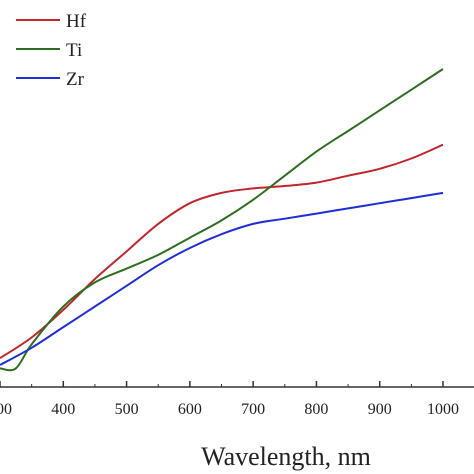 The width and height of the screenshot is (474, 474). Describe the element at coordinates (76, 21) in the screenshot. I see `legend-label-hf: Hf` at that location.